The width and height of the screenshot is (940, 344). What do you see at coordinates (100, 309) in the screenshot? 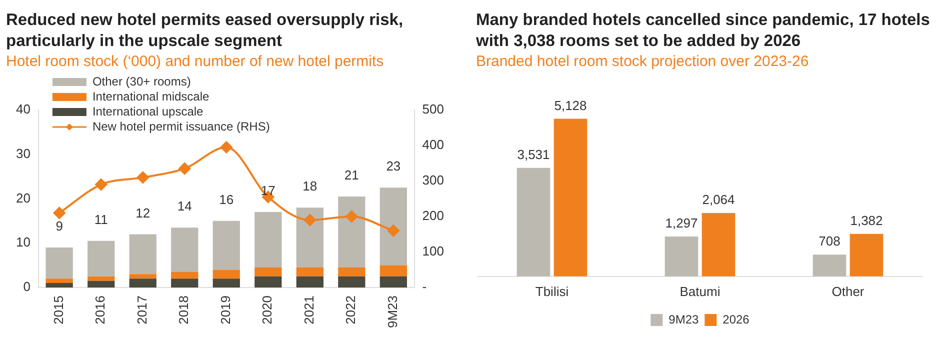
I see `x-tick-label: 2016` at bounding box center [100, 309].